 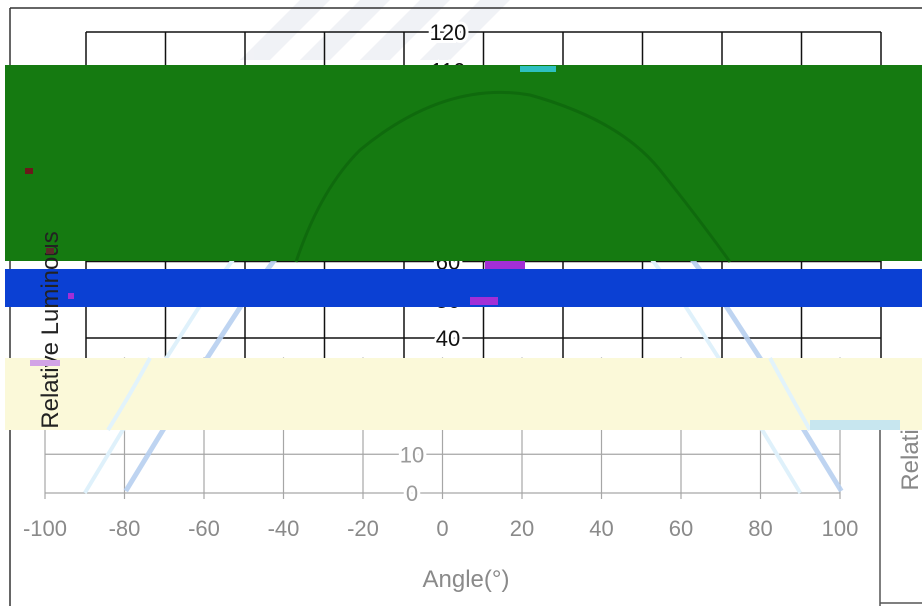 What do you see at coordinates (760, 528) in the screenshot?
I see `x-tick-label: 80` at bounding box center [760, 528].